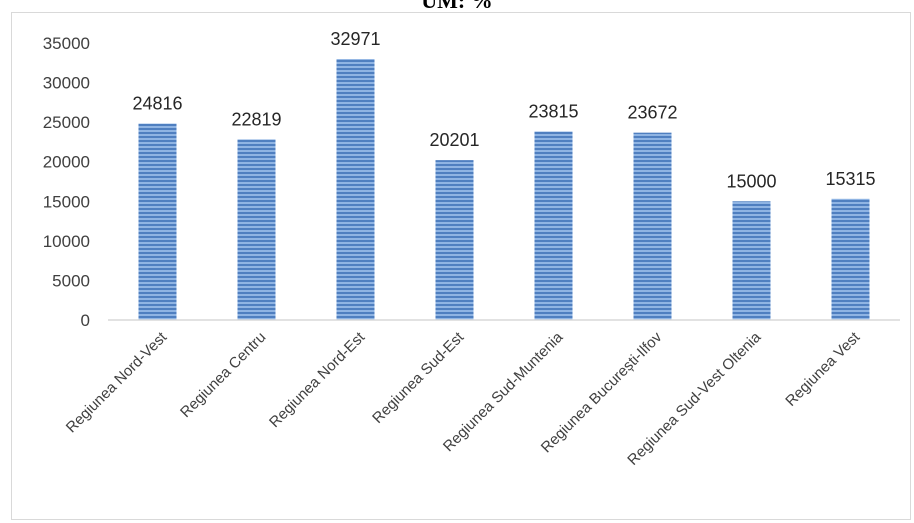  I want to click on y-tick-label: 0, so click(85, 320).